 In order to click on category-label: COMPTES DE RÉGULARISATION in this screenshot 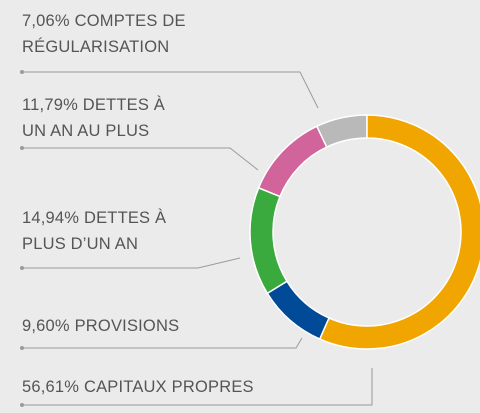, I will do `click(104, 34)`.